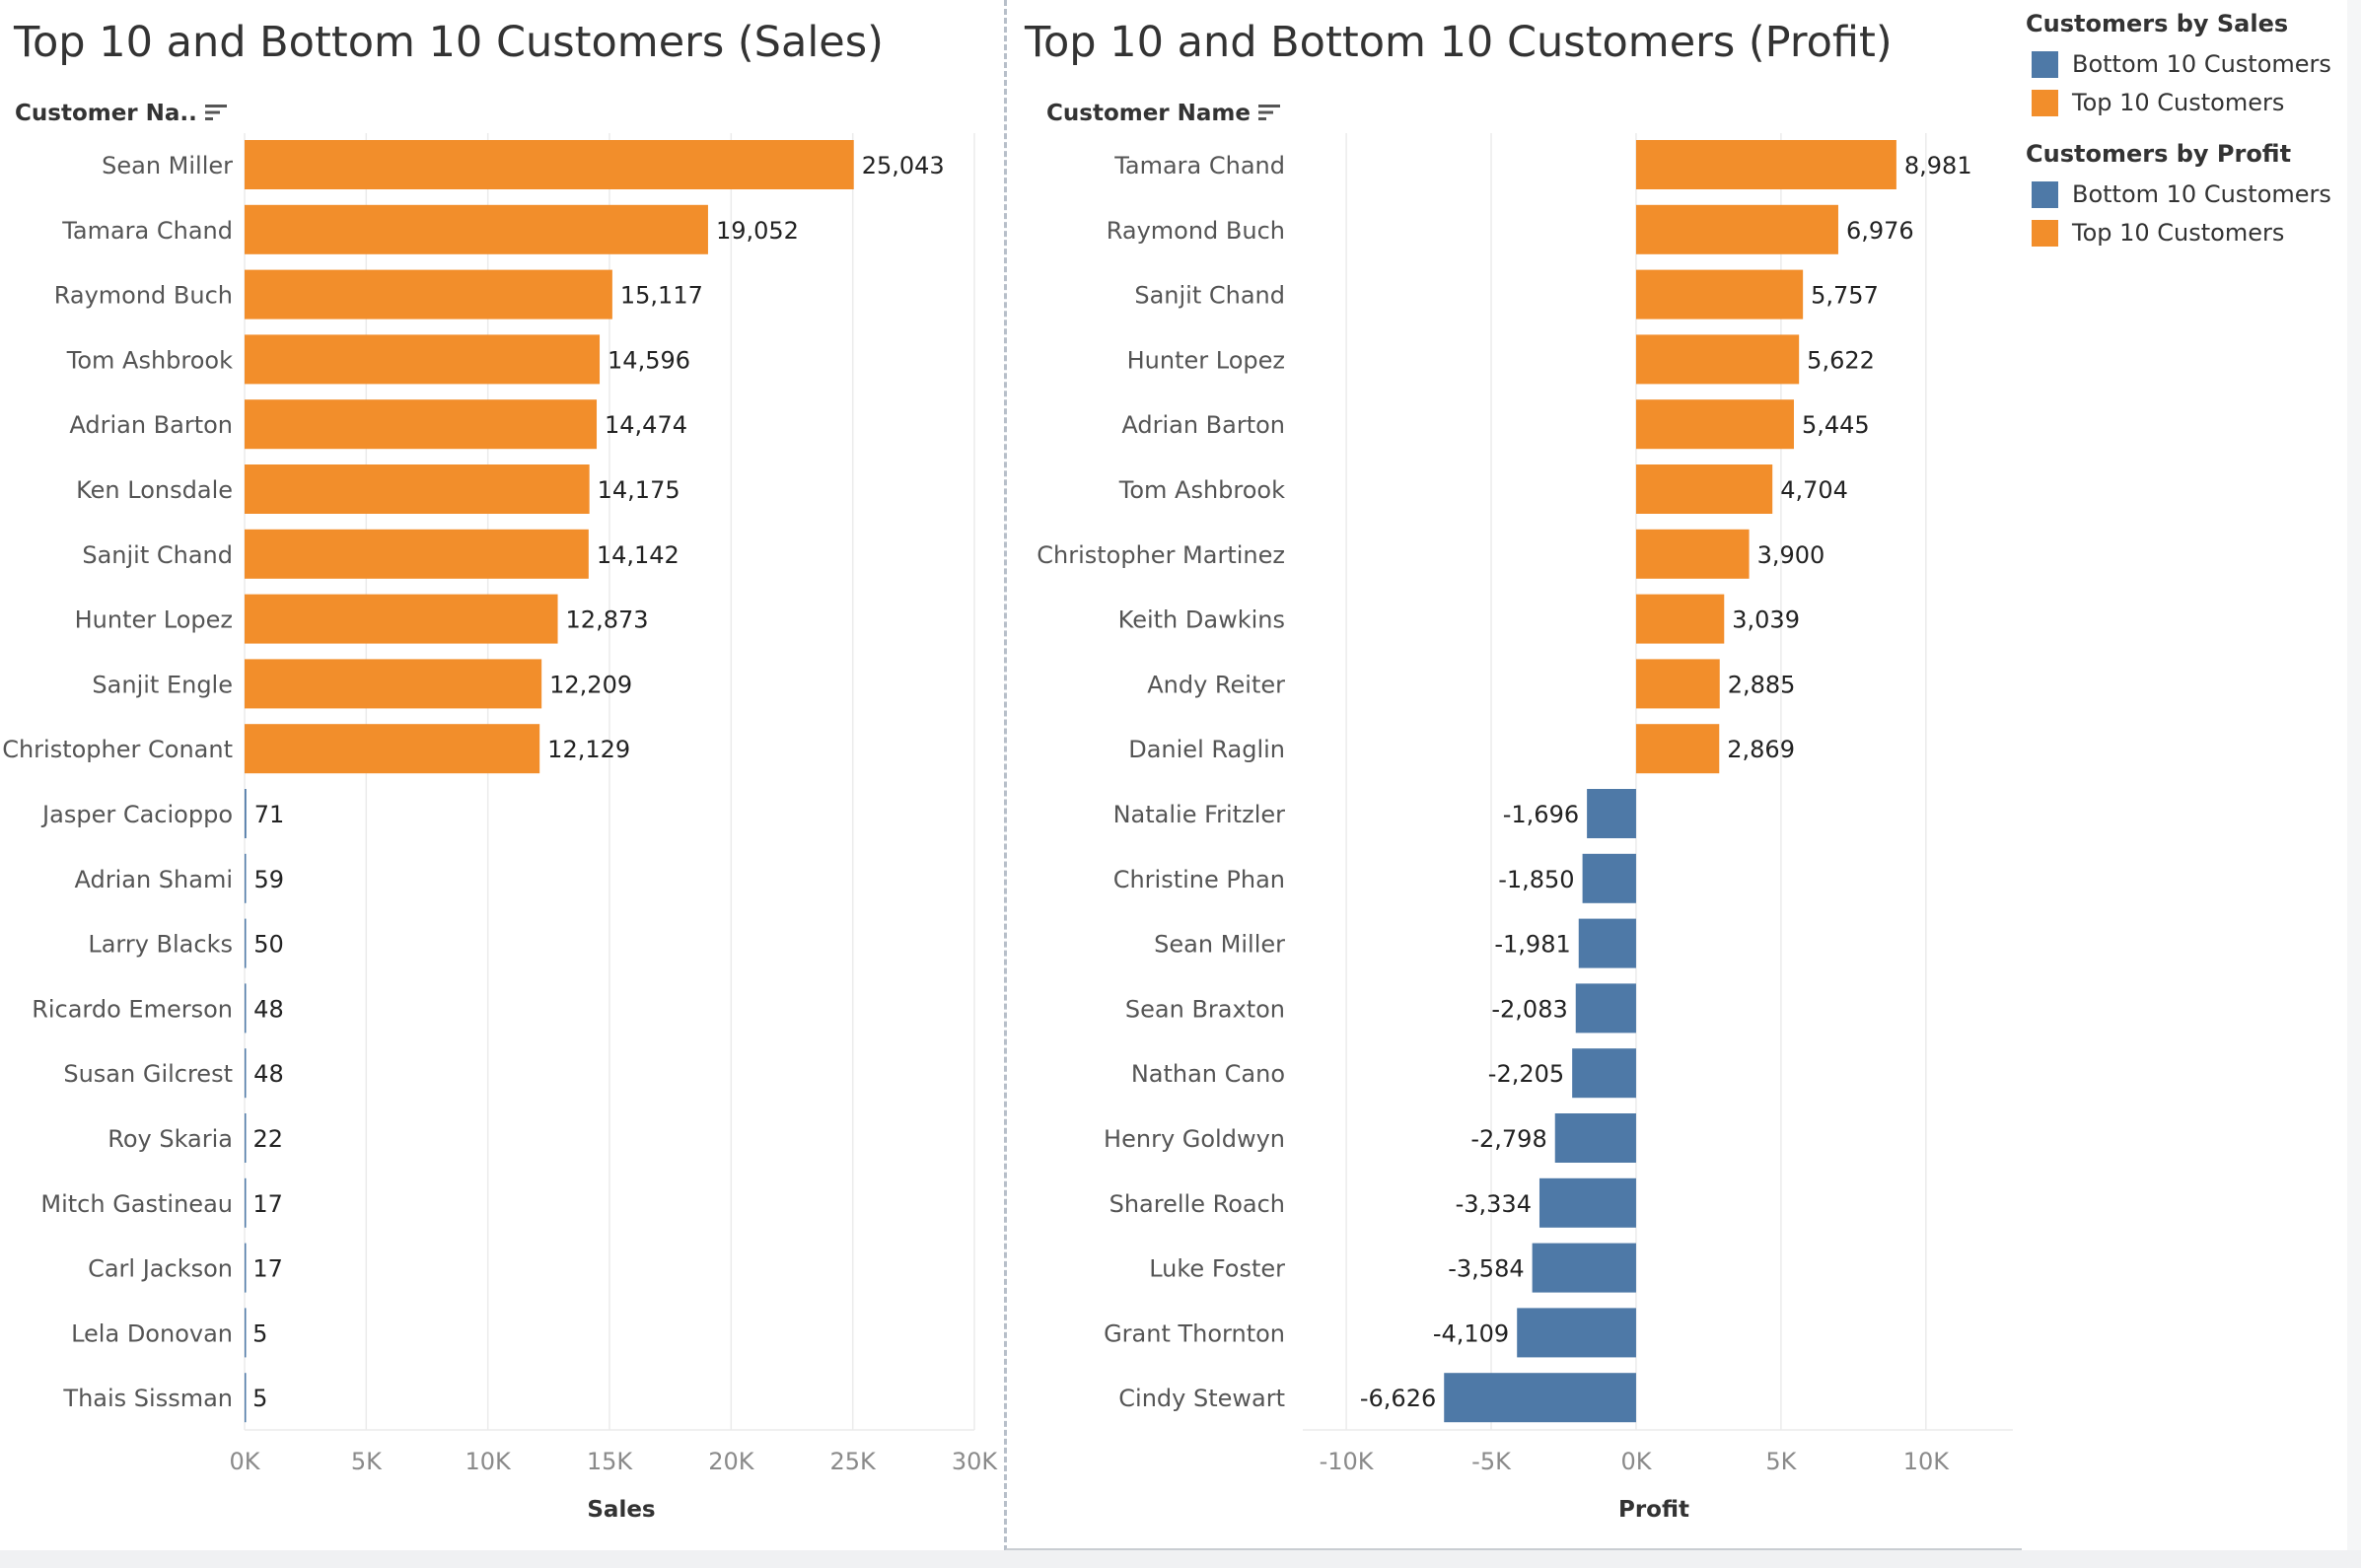  Describe the element at coordinates (259, 1333) in the screenshot. I see `data-label: 5` at that location.